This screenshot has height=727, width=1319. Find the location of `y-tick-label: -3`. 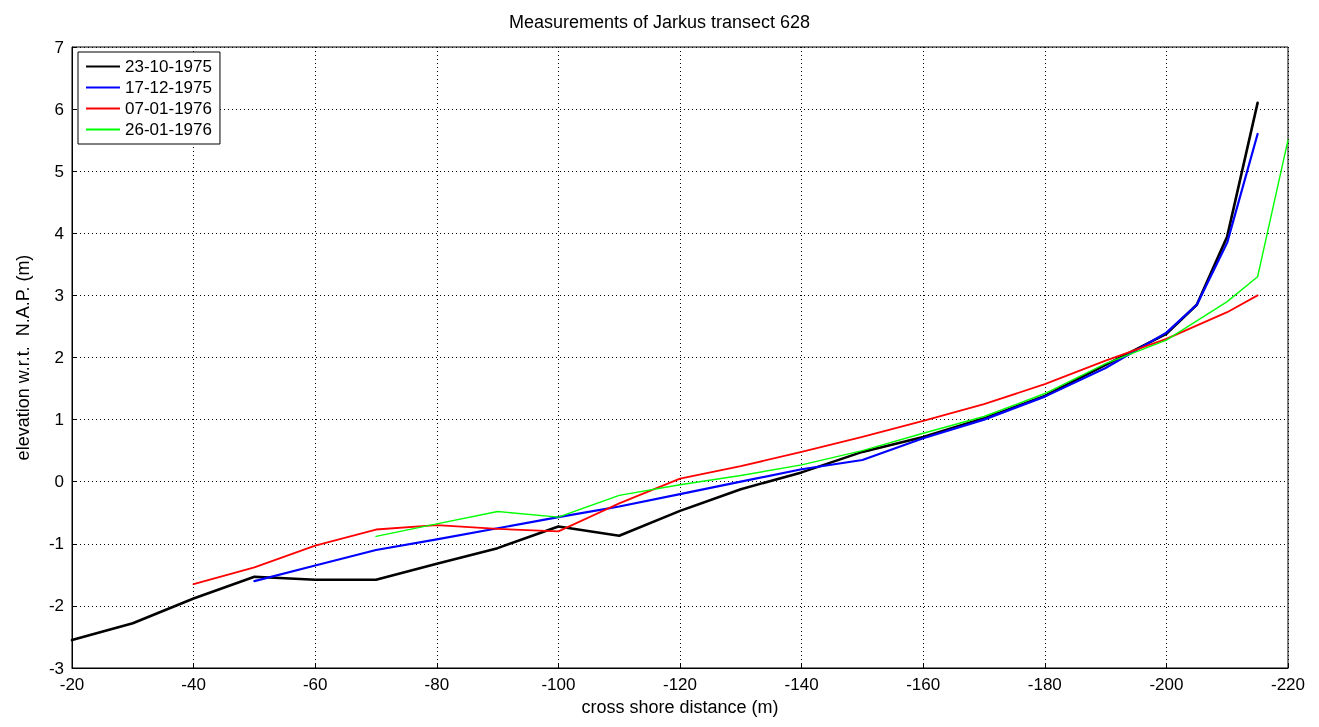

y-tick-label: -3 is located at coordinates (56, 668).